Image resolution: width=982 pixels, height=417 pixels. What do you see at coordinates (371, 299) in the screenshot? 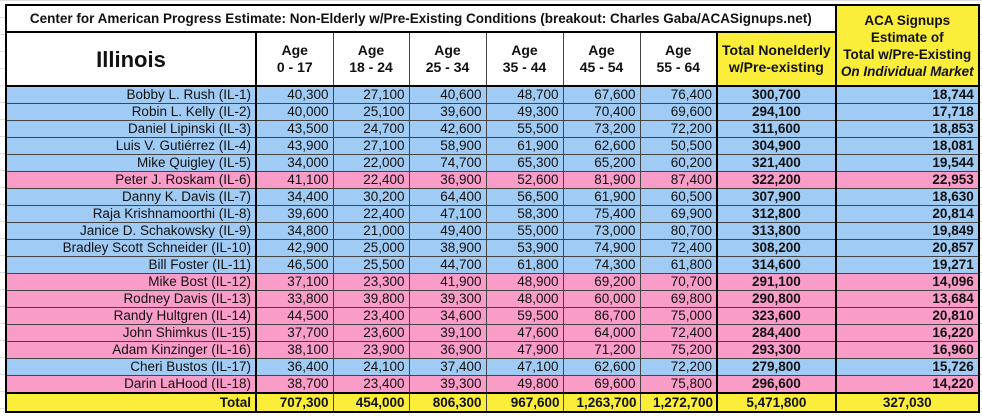
I see `age-value-cell: 39,800` at bounding box center [371, 299].